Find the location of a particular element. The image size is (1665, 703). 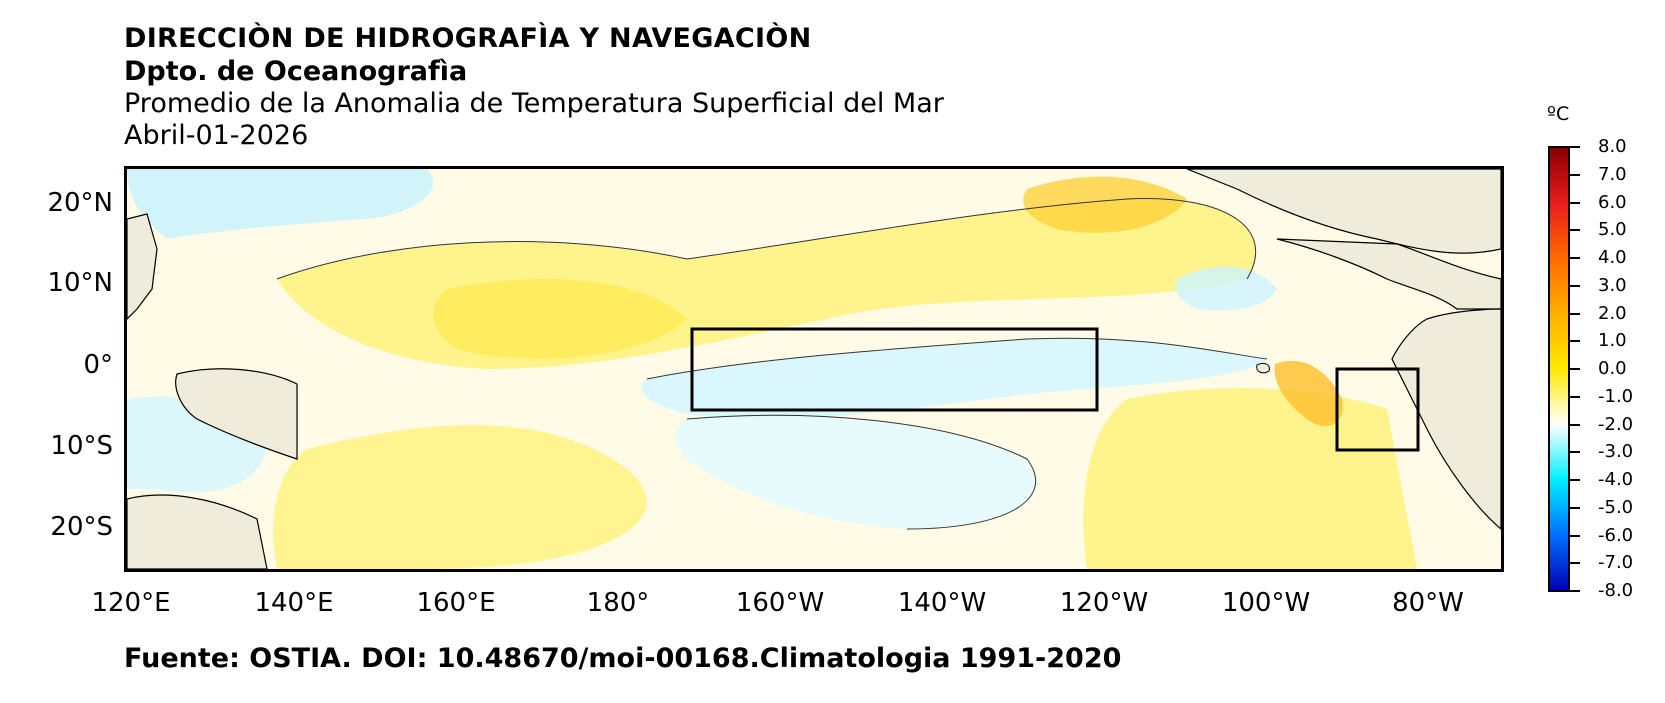

department-title: Dpto. de Oceanografìa is located at coordinates (296, 71).